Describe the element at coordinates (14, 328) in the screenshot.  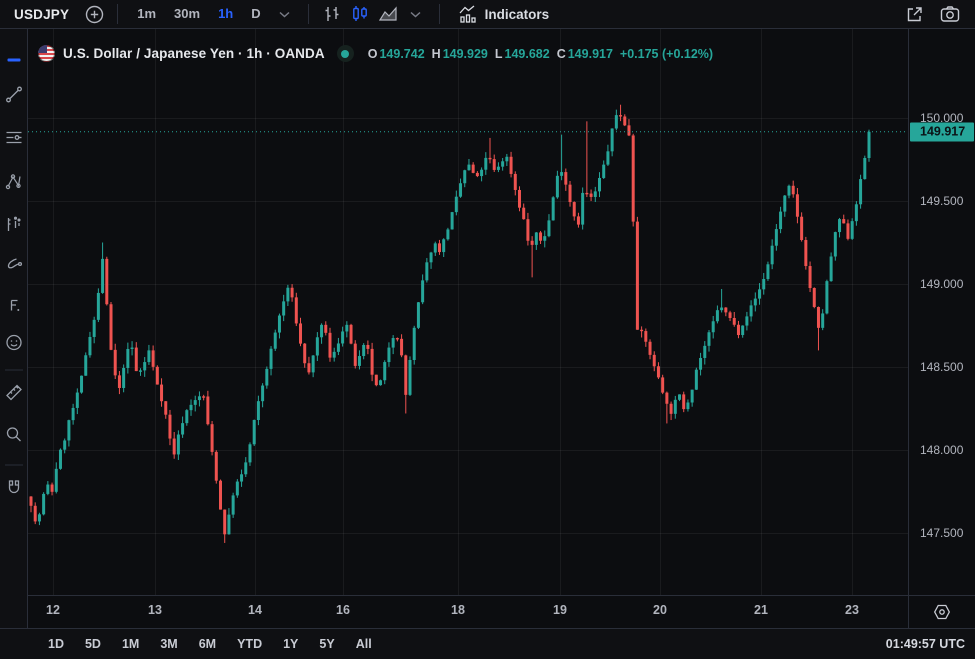
I see `drawing-toolbar` at that location.